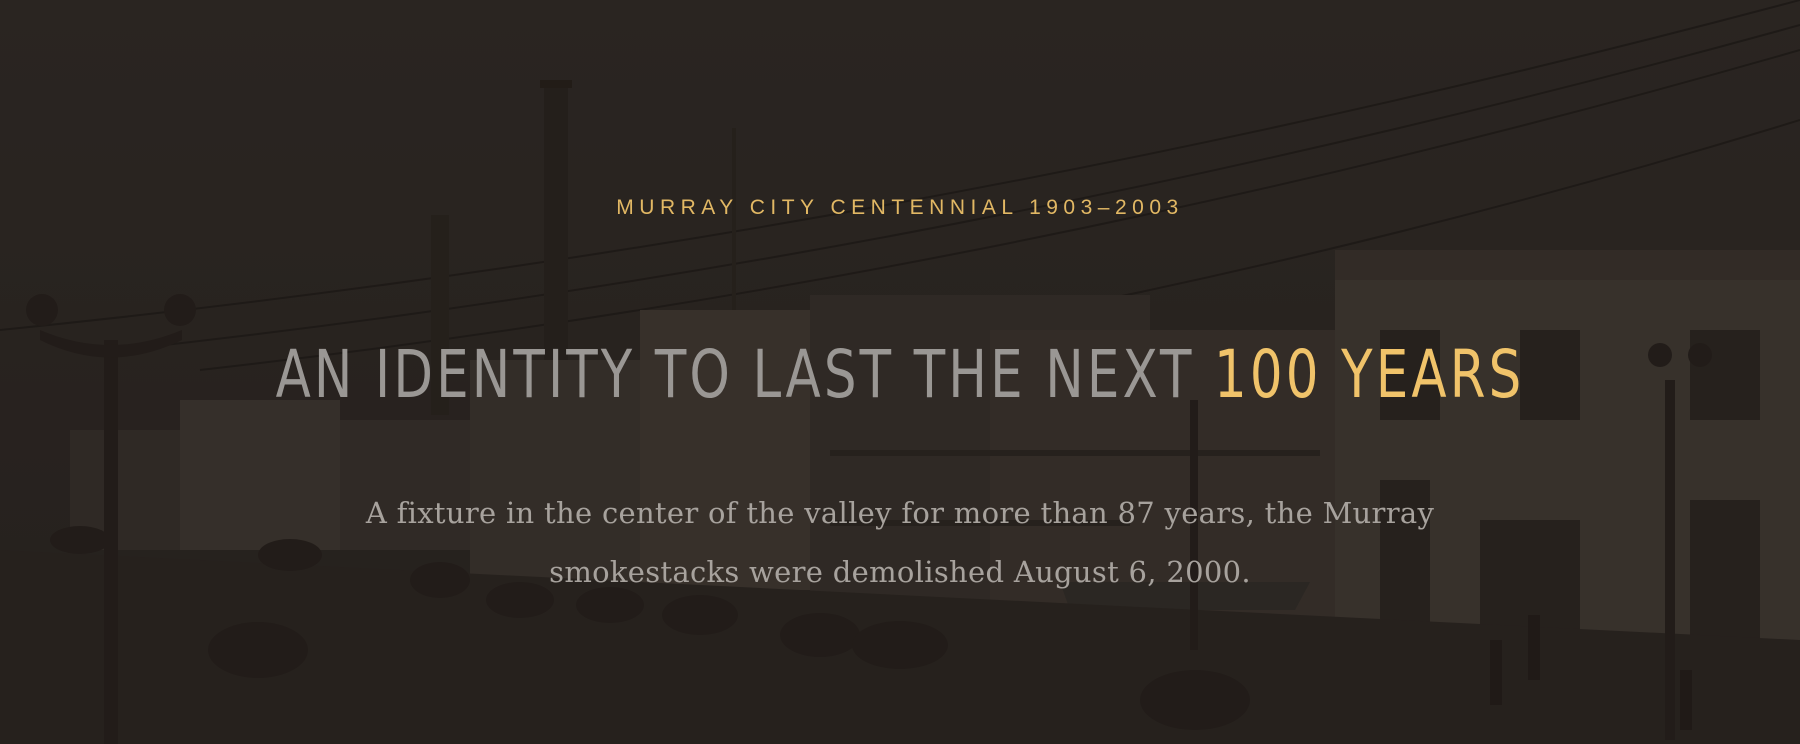 Image resolution: width=1800 pixels, height=744 pixels. What do you see at coordinates (900, 207) in the screenshot?
I see `eyebrow-text: MURRAY CITY CENTENNIAL 1903–2003` at bounding box center [900, 207].